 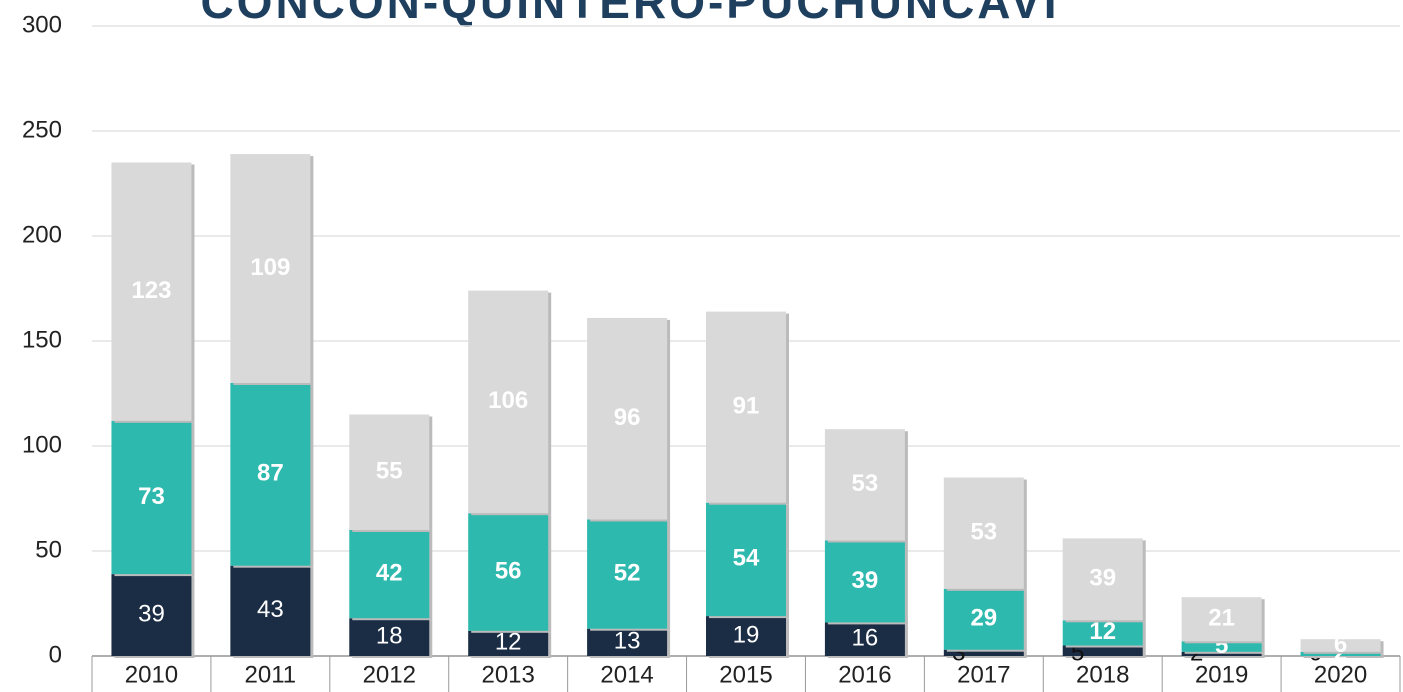 I want to click on data-label: 6, so click(x=1340, y=644).